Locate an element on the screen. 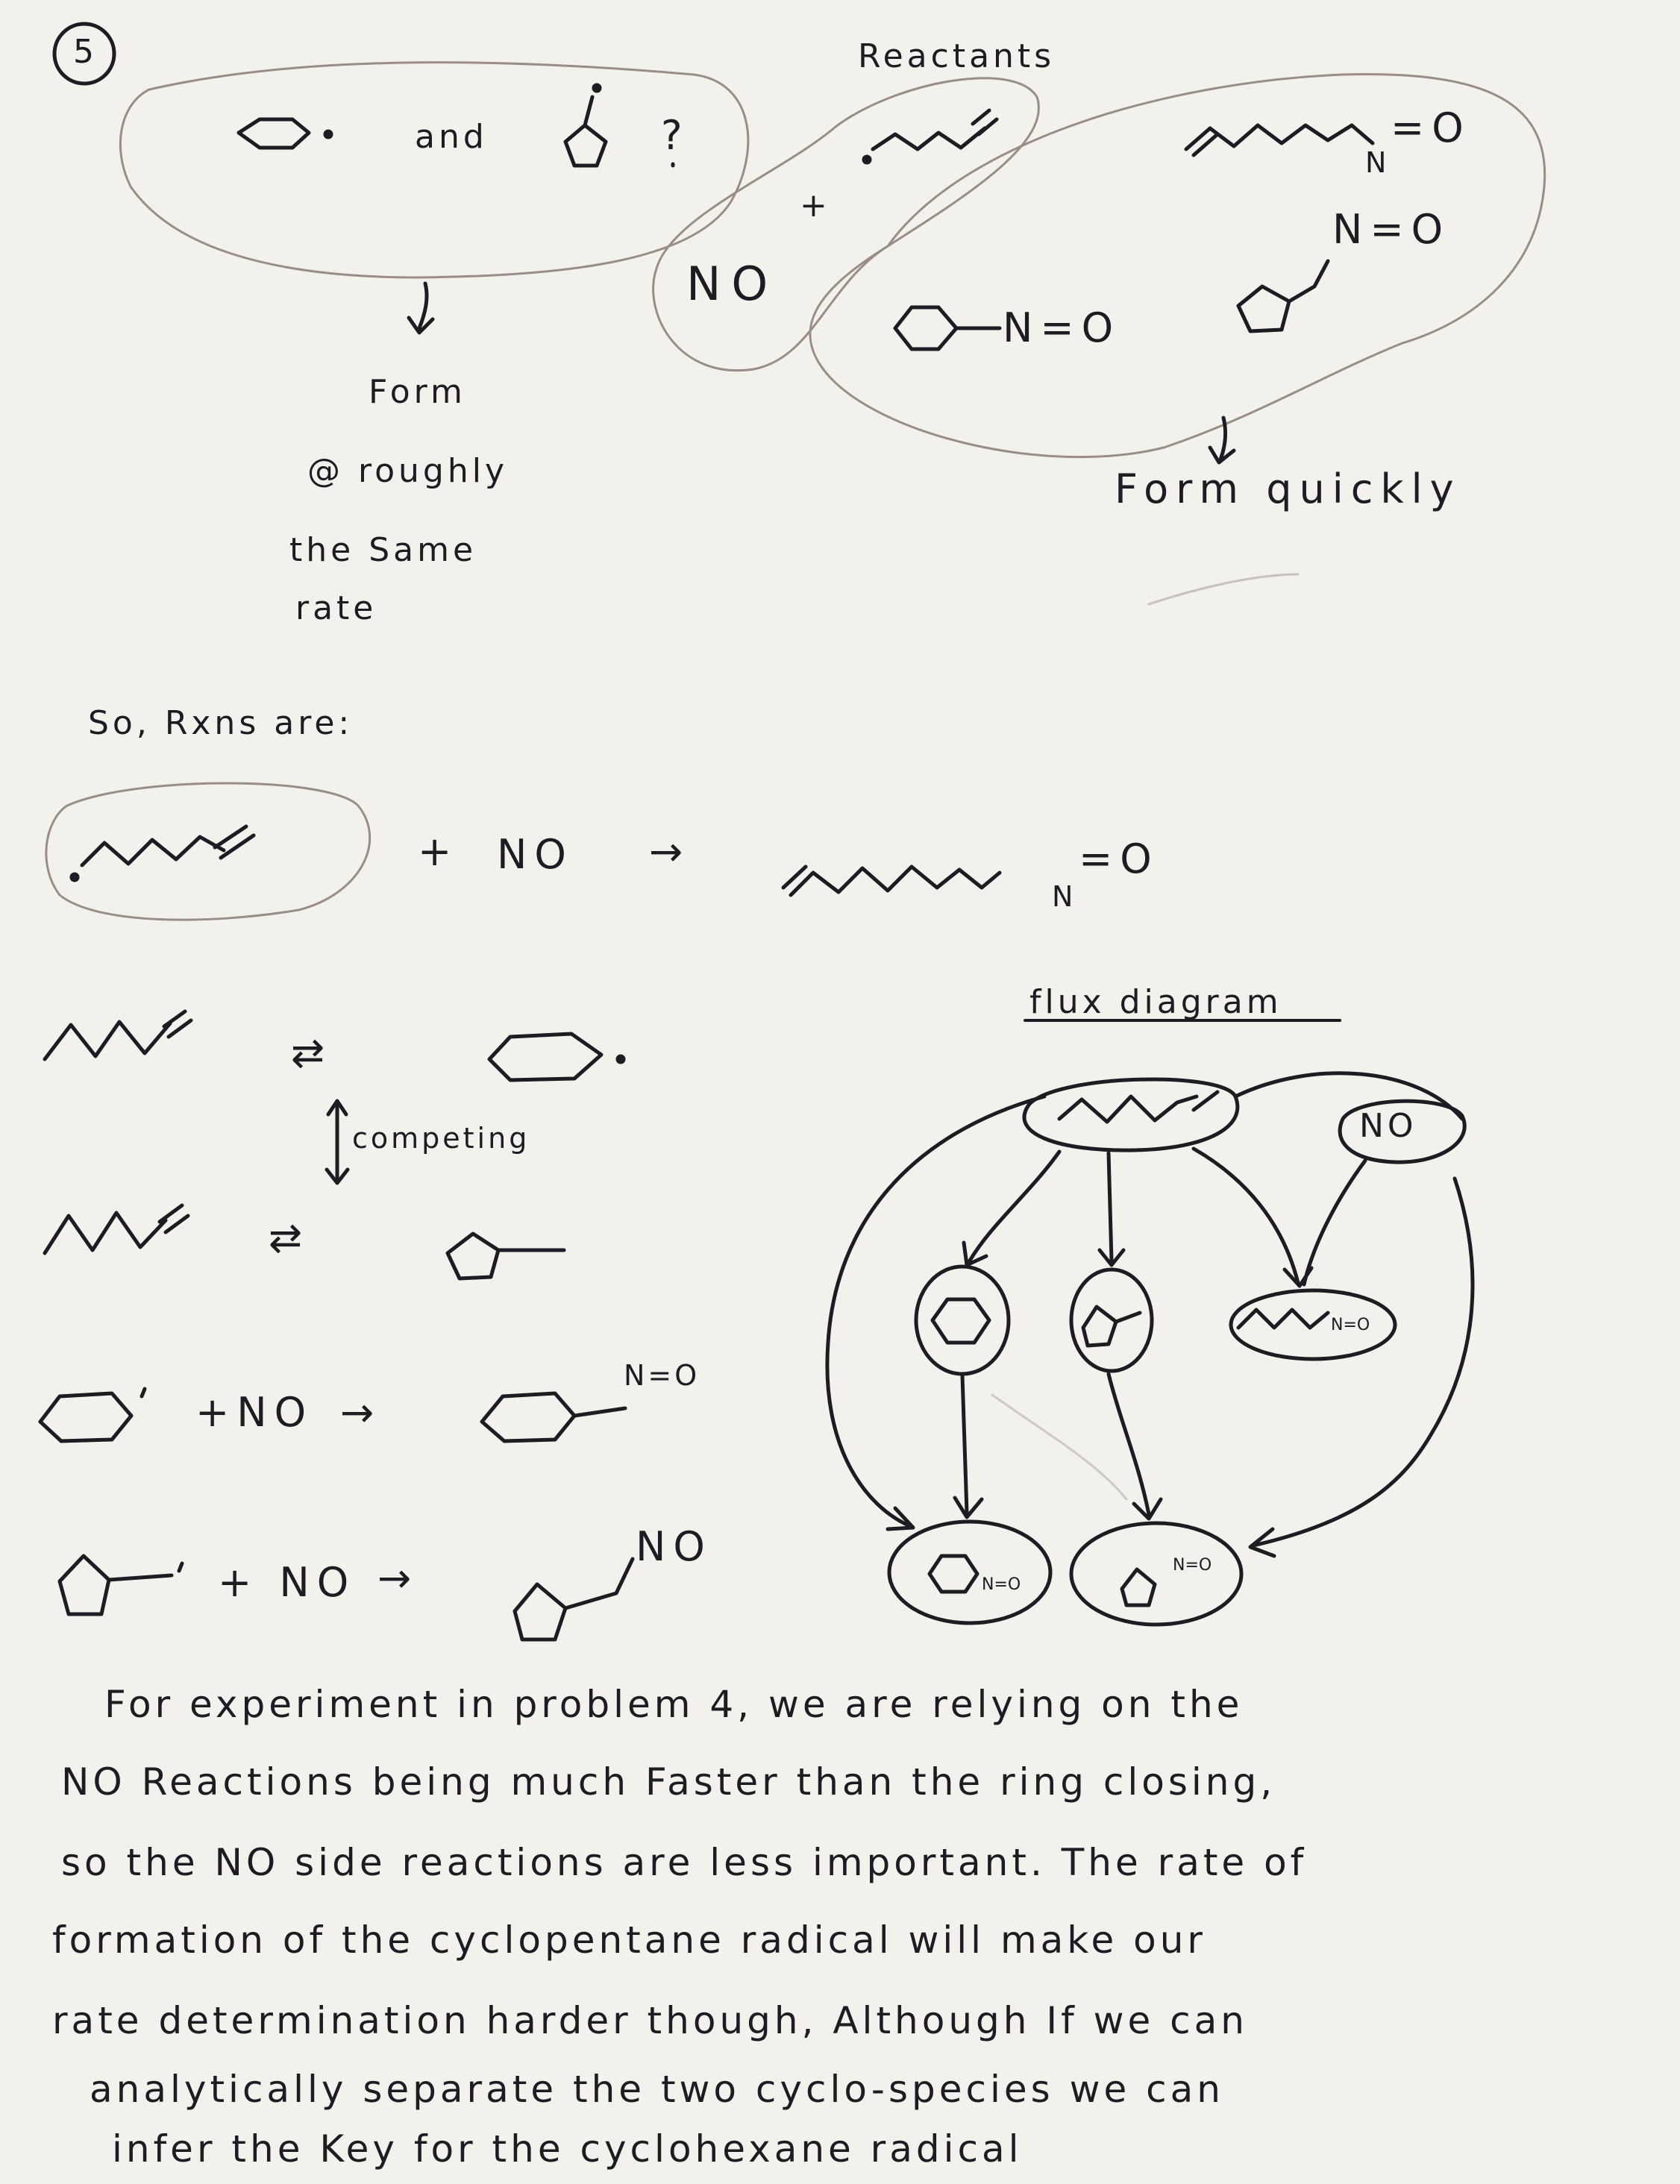  rxn1-plus: + is located at coordinates (439, 851).